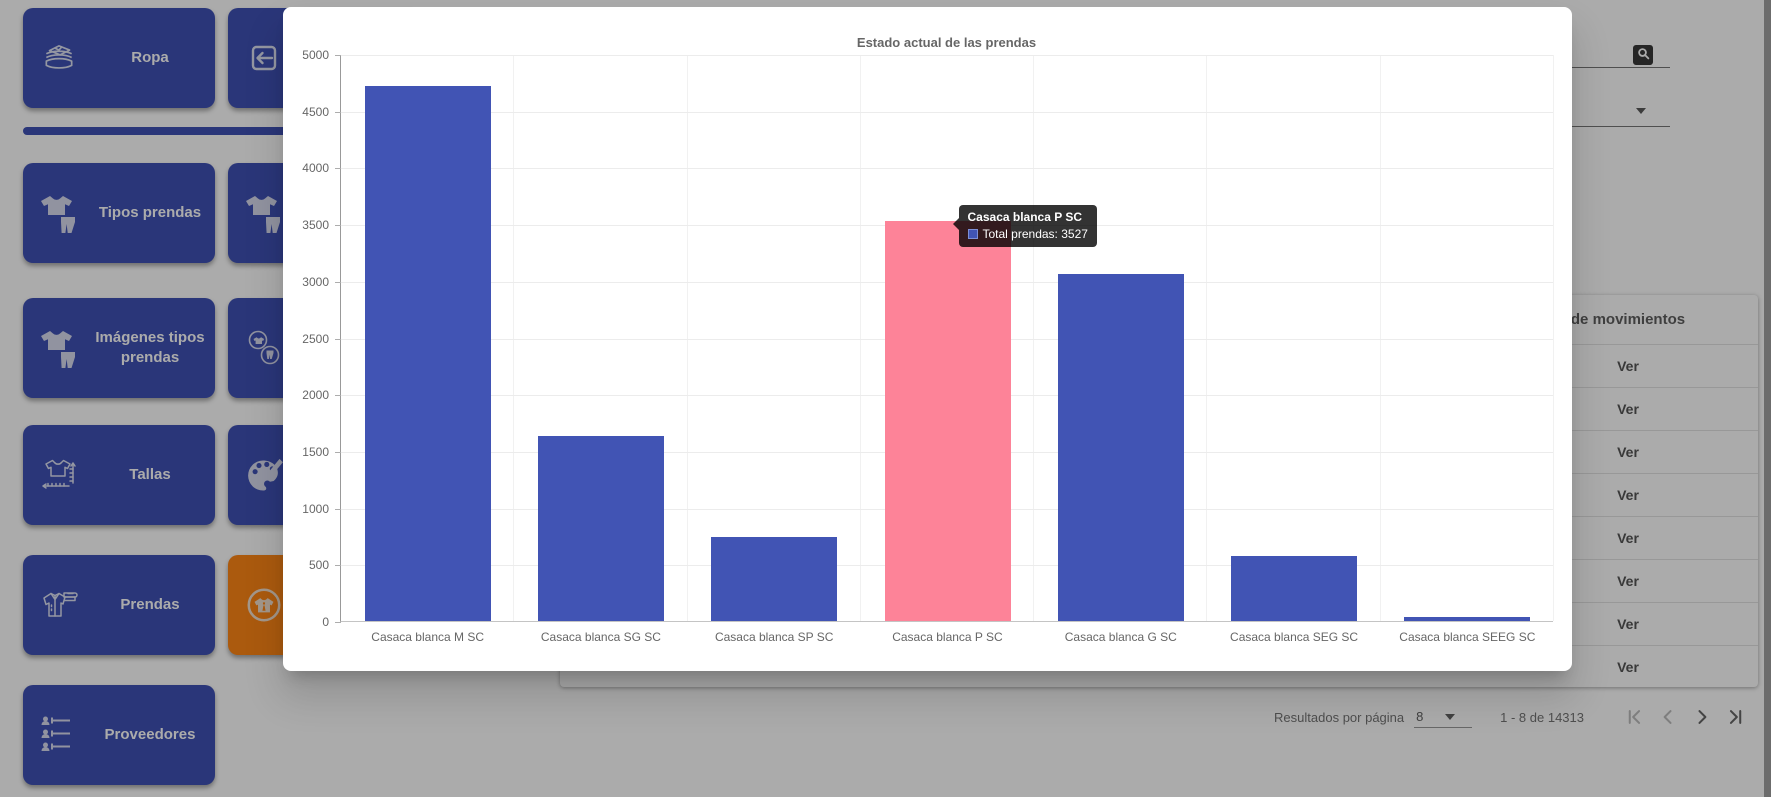 Image resolution: width=1771 pixels, height=797 pixels. I want to click on x-axis-label: Casaca blanca M SC, so click(427, 637).